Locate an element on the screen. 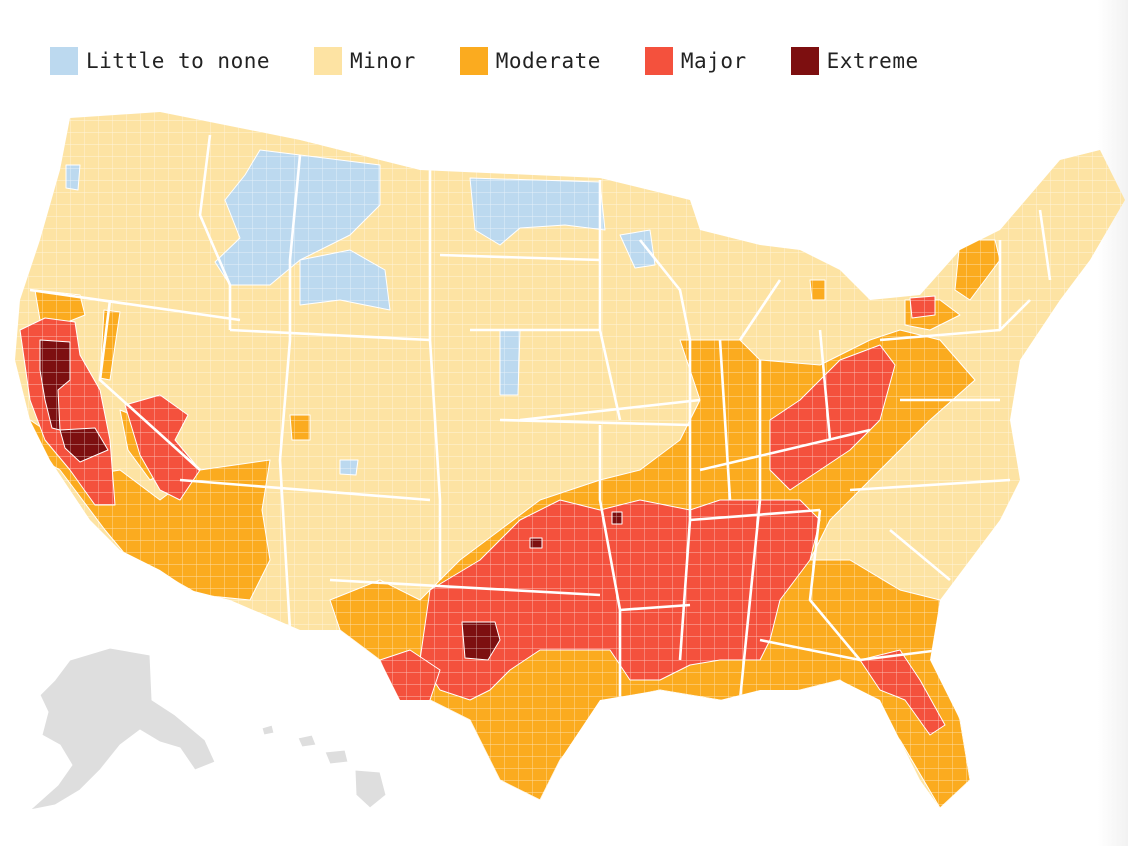 Image resolution: width=1128 pixels, height=846 pixels. legend-label: Moderate is located at coordinates (548, 61).